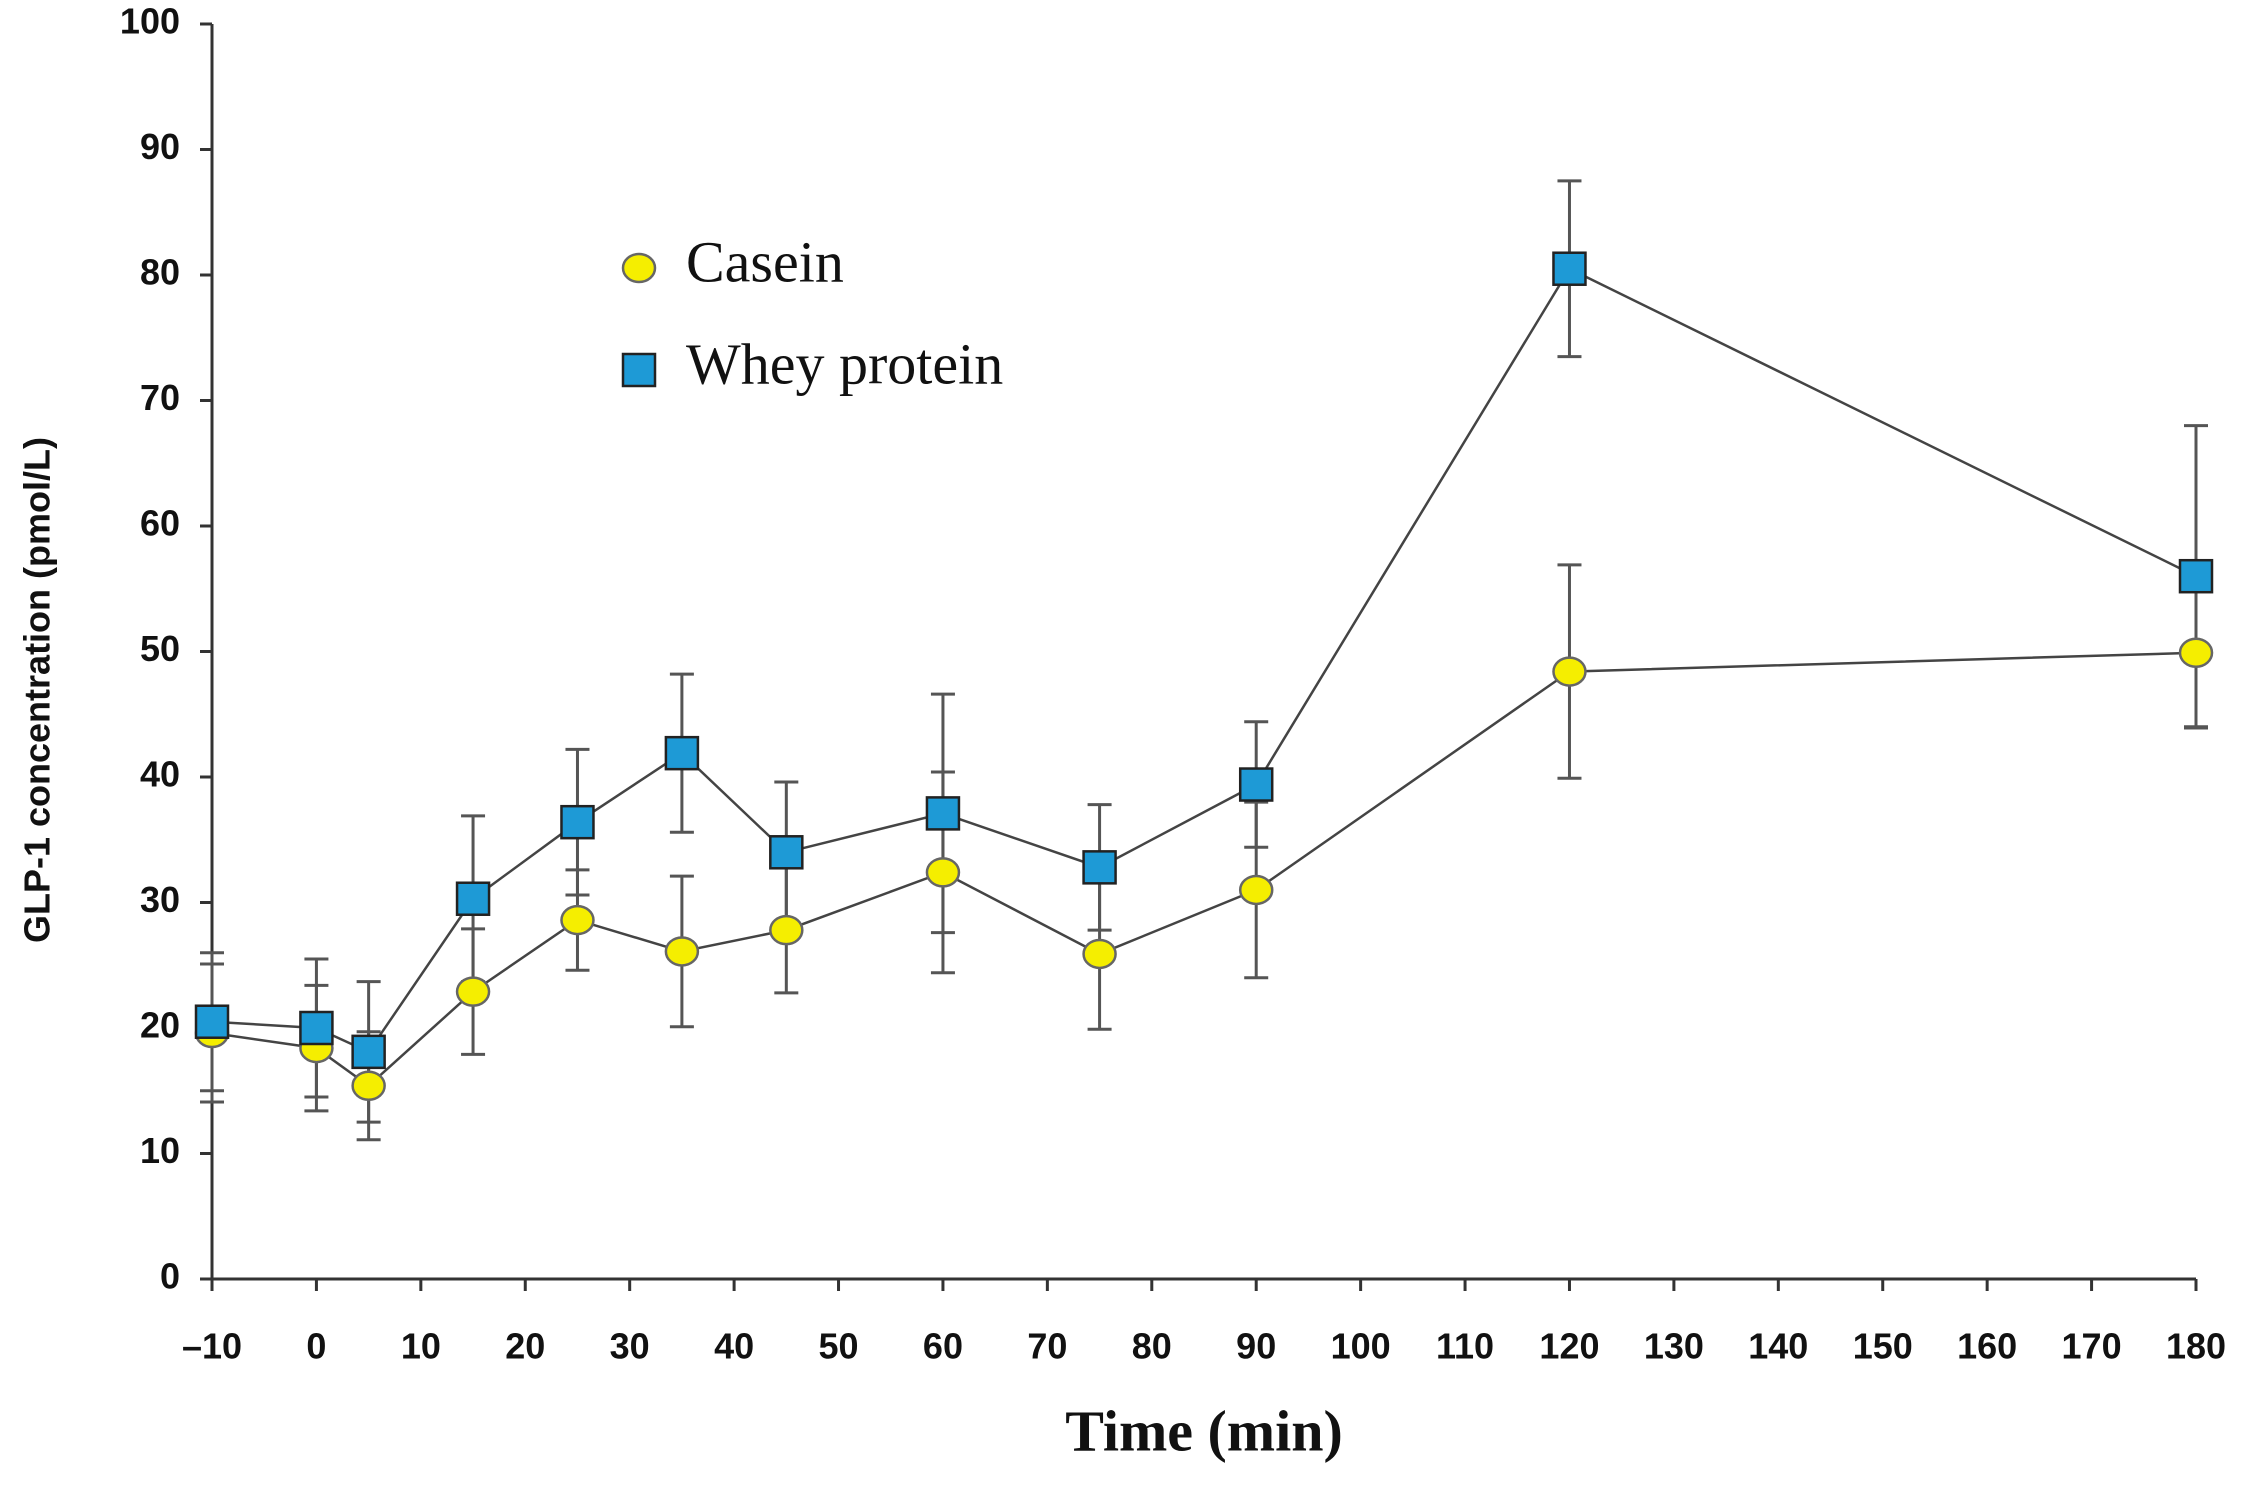 The height and width of the screenshot is (1486, 2250). I want to click on x-tick-label: 10, so click(421, 1346).